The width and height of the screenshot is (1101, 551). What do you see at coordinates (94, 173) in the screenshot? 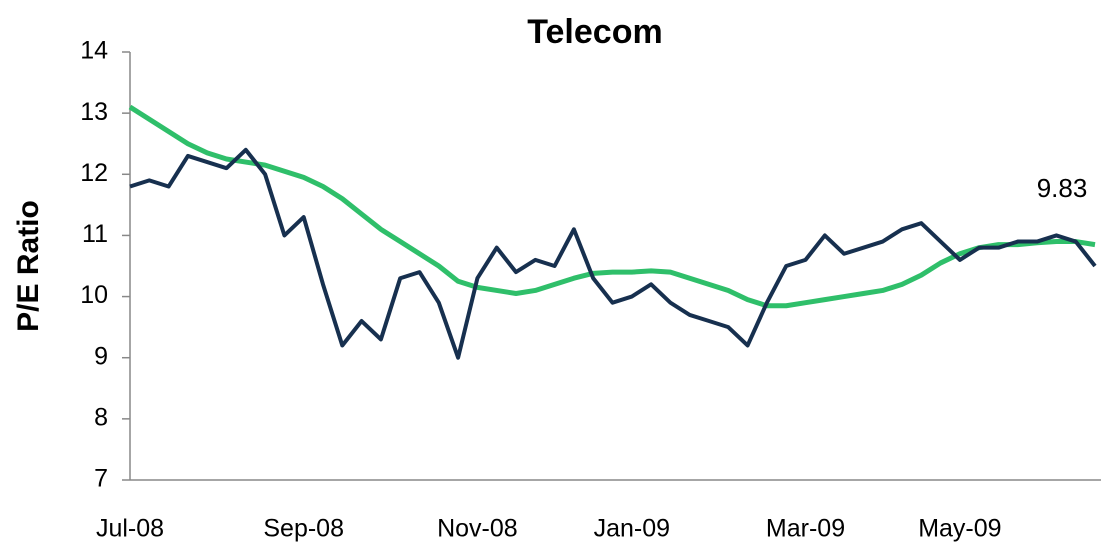
I see `y-tick-label: 12` at bounding box center [94, 173].